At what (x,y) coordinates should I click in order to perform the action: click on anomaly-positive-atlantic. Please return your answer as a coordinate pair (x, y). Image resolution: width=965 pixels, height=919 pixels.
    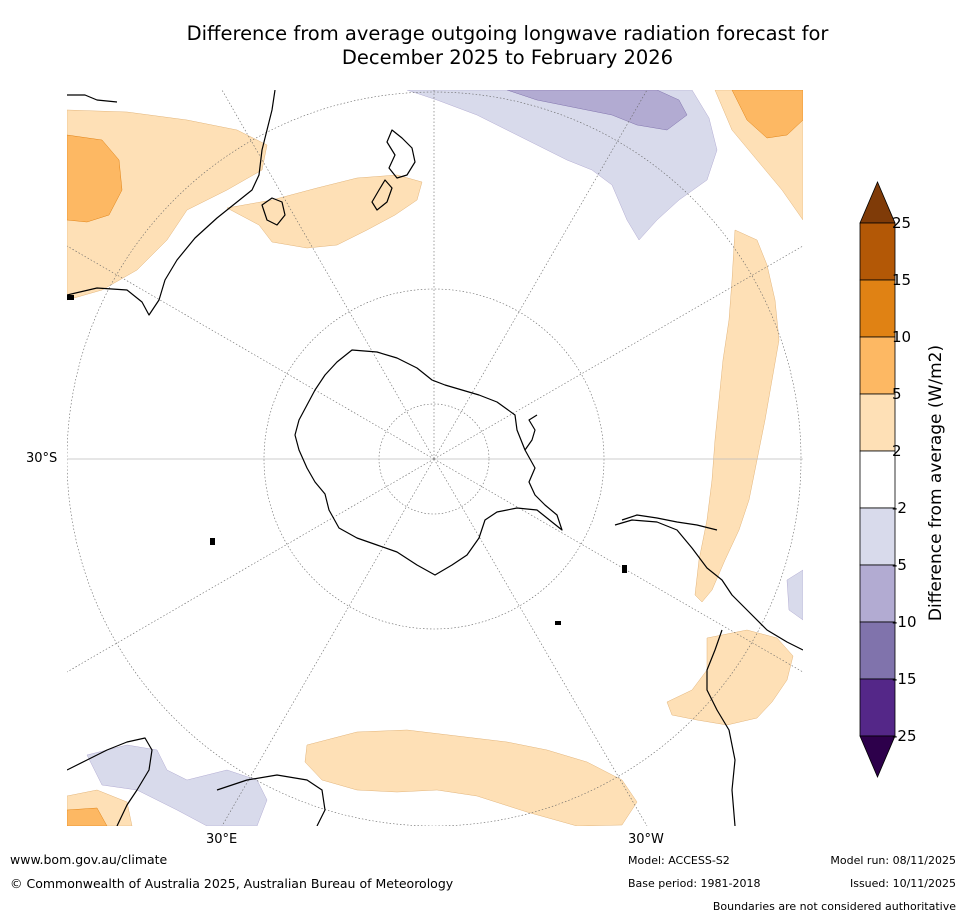
    Looking at the image, I should click on (737, 416).